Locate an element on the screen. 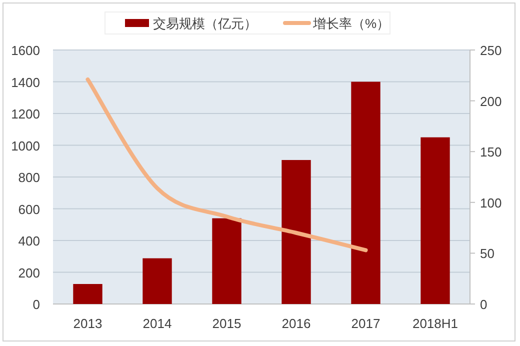 This screenshot has width=520, height=346. y2-tick-label: 250 is located at coordinates (491, 50).